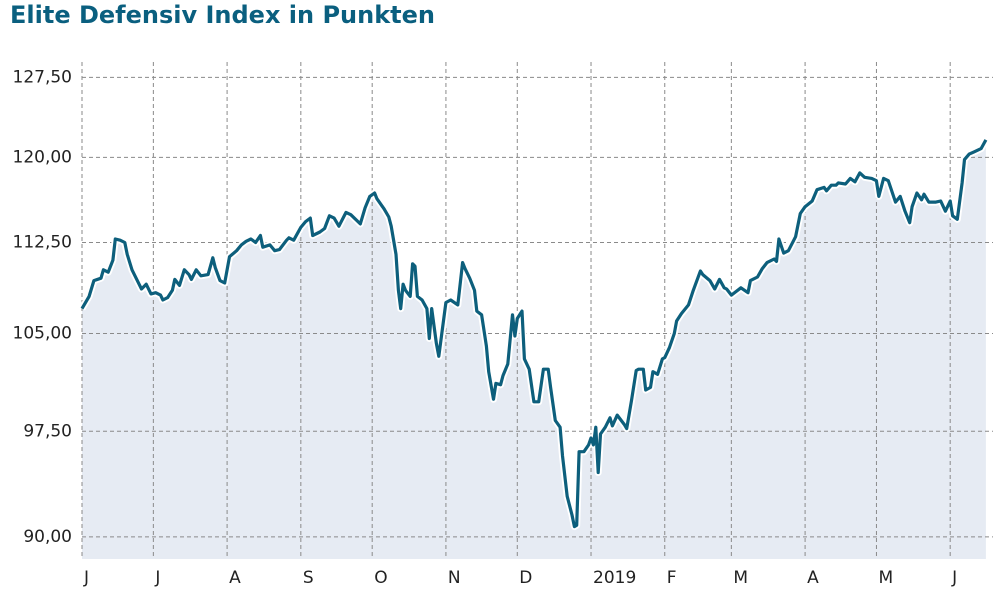 This screenshot has width=1000, height=591. I want to click on x-tick-label: 2019, so click(614, 578).